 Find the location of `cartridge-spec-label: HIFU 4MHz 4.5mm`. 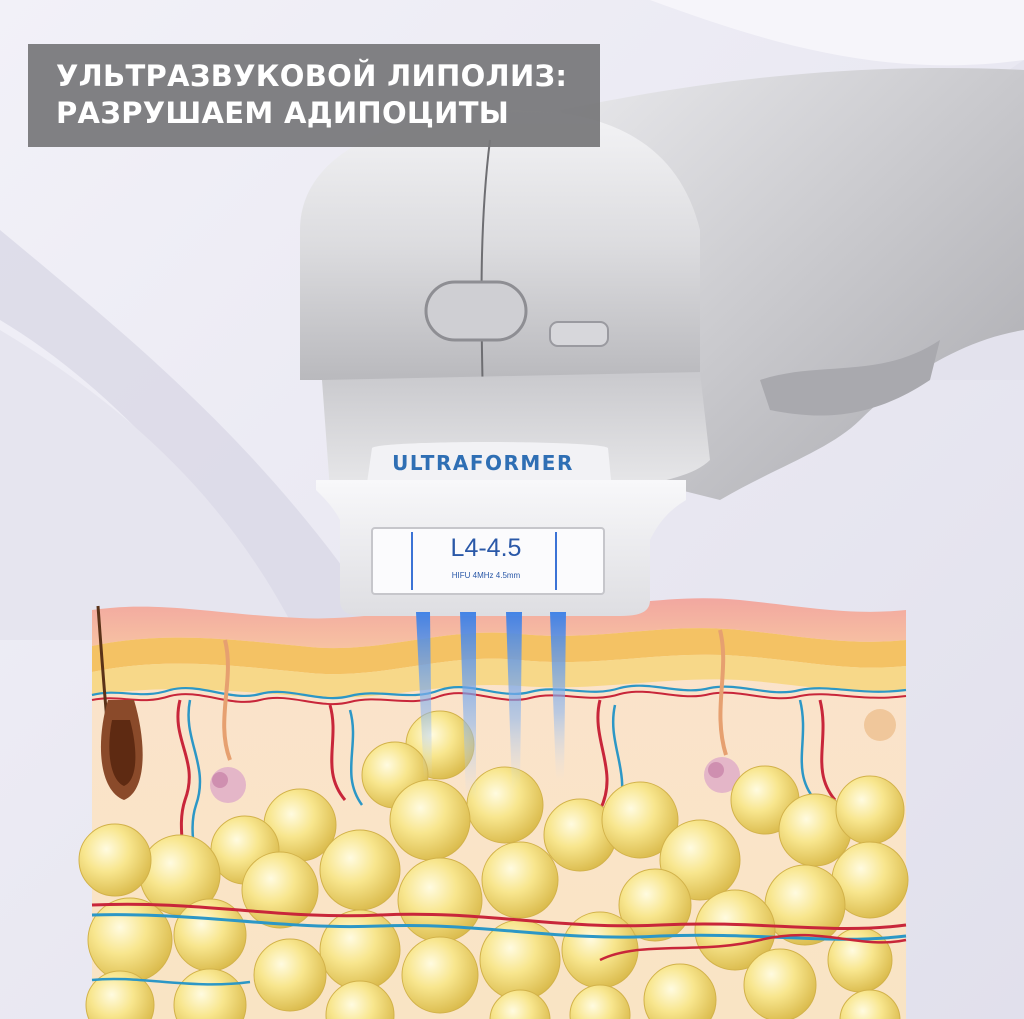

cartridge-spec-label: HIFU 4MHz 4.5mm is located at coordinates (486, 575).